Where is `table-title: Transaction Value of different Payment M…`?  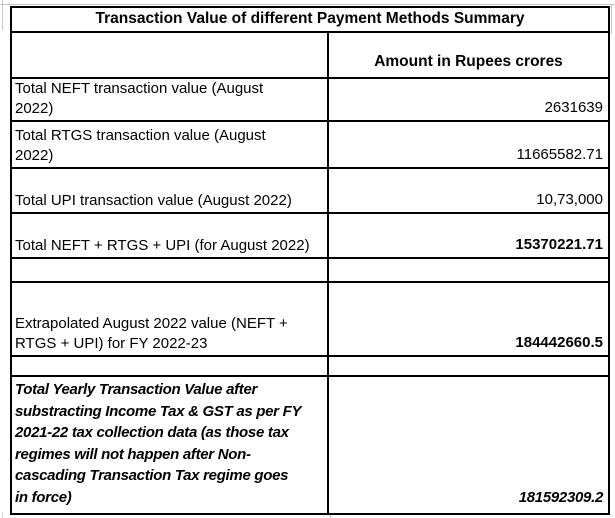
table-title: Transaction Value of different Payment M… is located at coordinates (310, 19).